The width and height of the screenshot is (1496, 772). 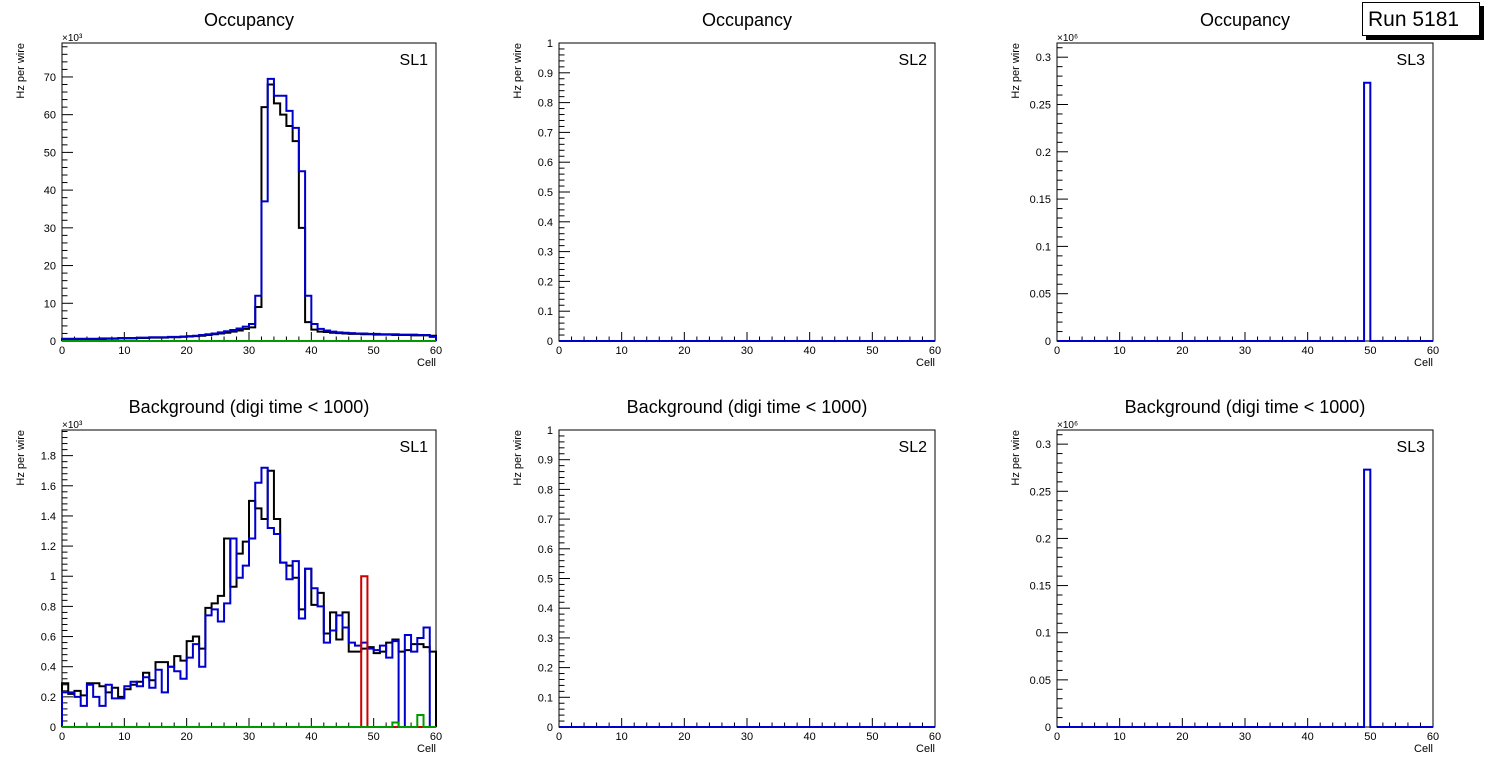 What do you see at coordinates (50, 304) in the screenshot?
I see `y-tick-label: 10` at bounding box center [50, 304].